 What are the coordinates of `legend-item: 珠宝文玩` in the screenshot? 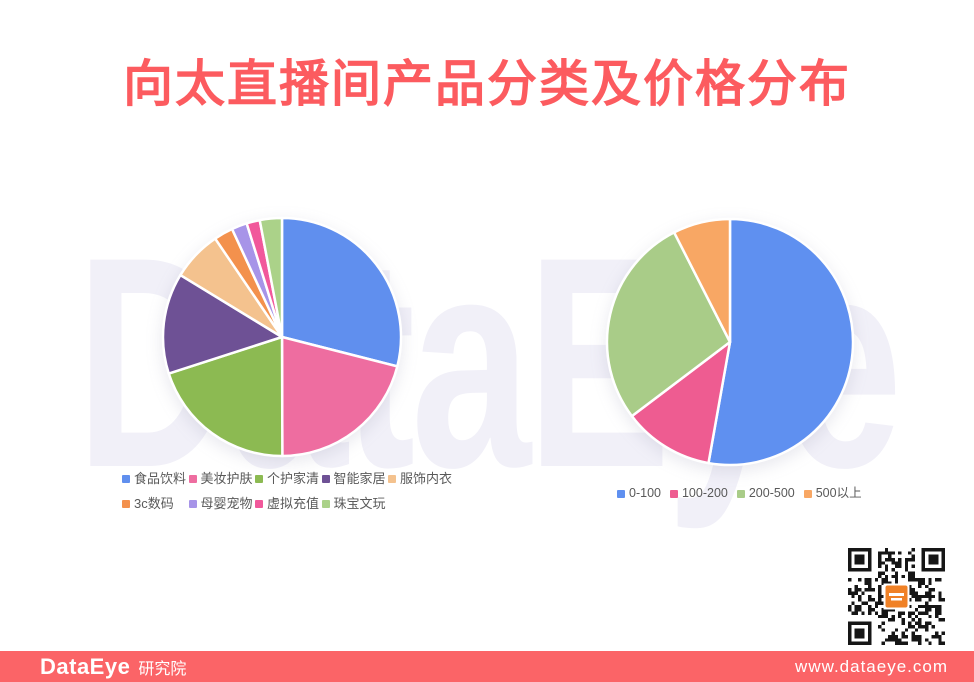 It's located at (355, 503).